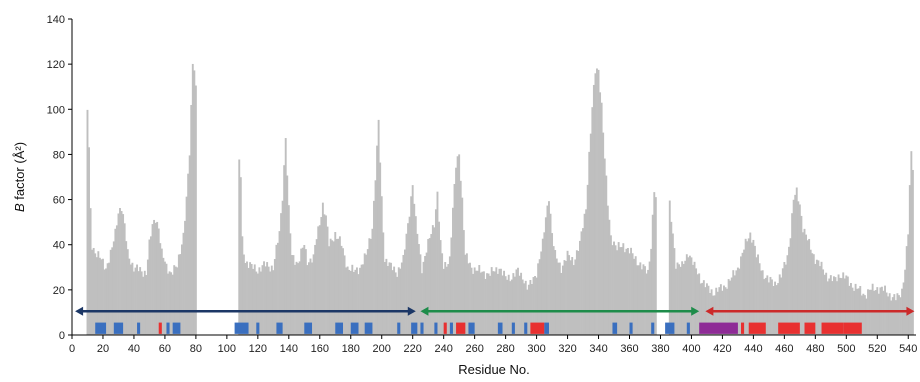  What do you see at coordinates (59, 291) in the screenshot?
I see `y-tick-label: 20` at bounding box center [59, 291].